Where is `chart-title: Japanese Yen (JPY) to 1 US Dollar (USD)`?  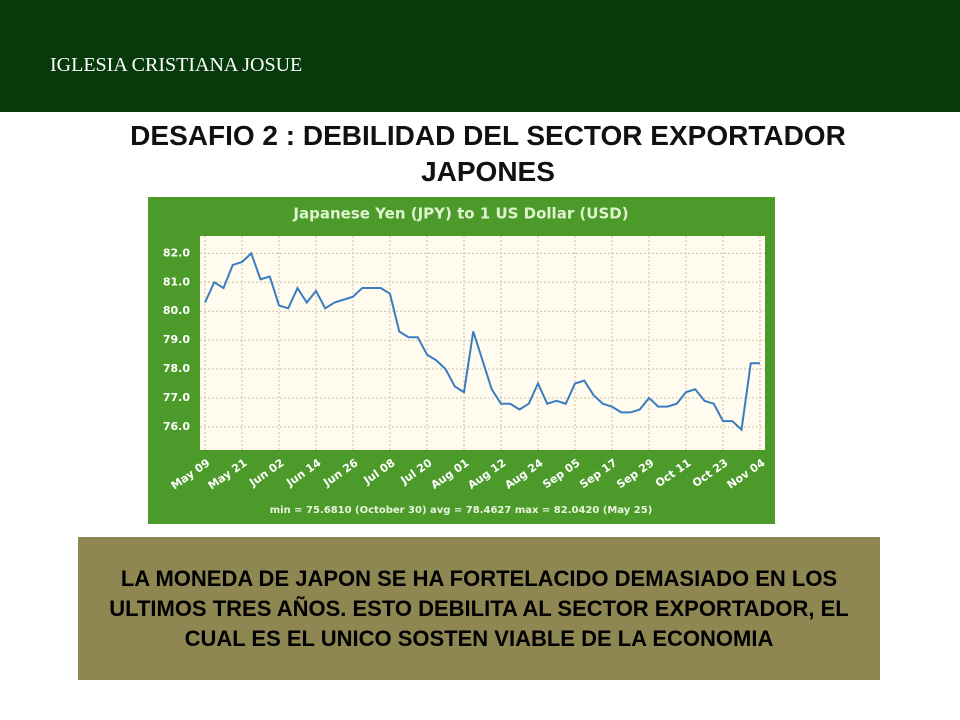 chart-title: Japanese Yen (JPY) to 1 US Dollar (USD) is located at coordinates (460, 214).